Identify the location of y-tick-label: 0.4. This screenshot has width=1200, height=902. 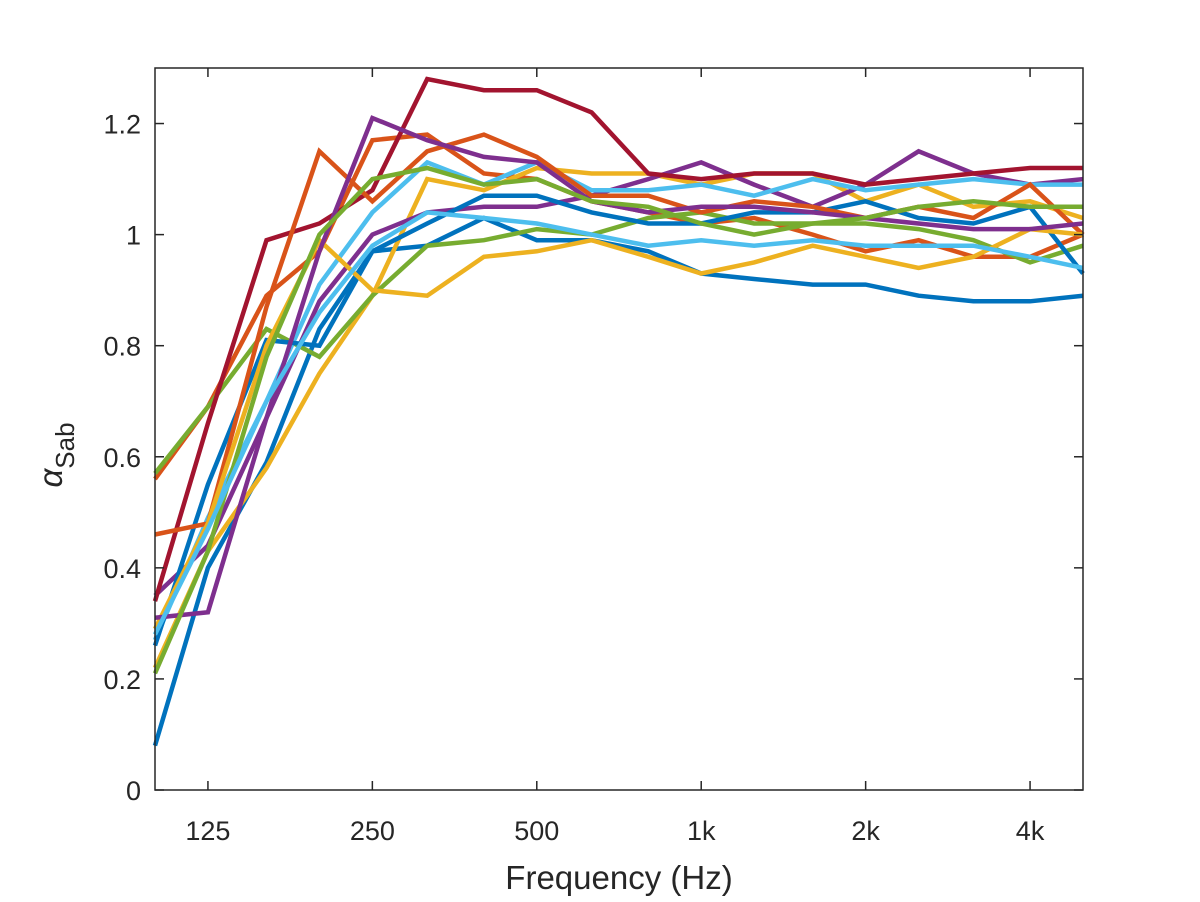
(122, 569).